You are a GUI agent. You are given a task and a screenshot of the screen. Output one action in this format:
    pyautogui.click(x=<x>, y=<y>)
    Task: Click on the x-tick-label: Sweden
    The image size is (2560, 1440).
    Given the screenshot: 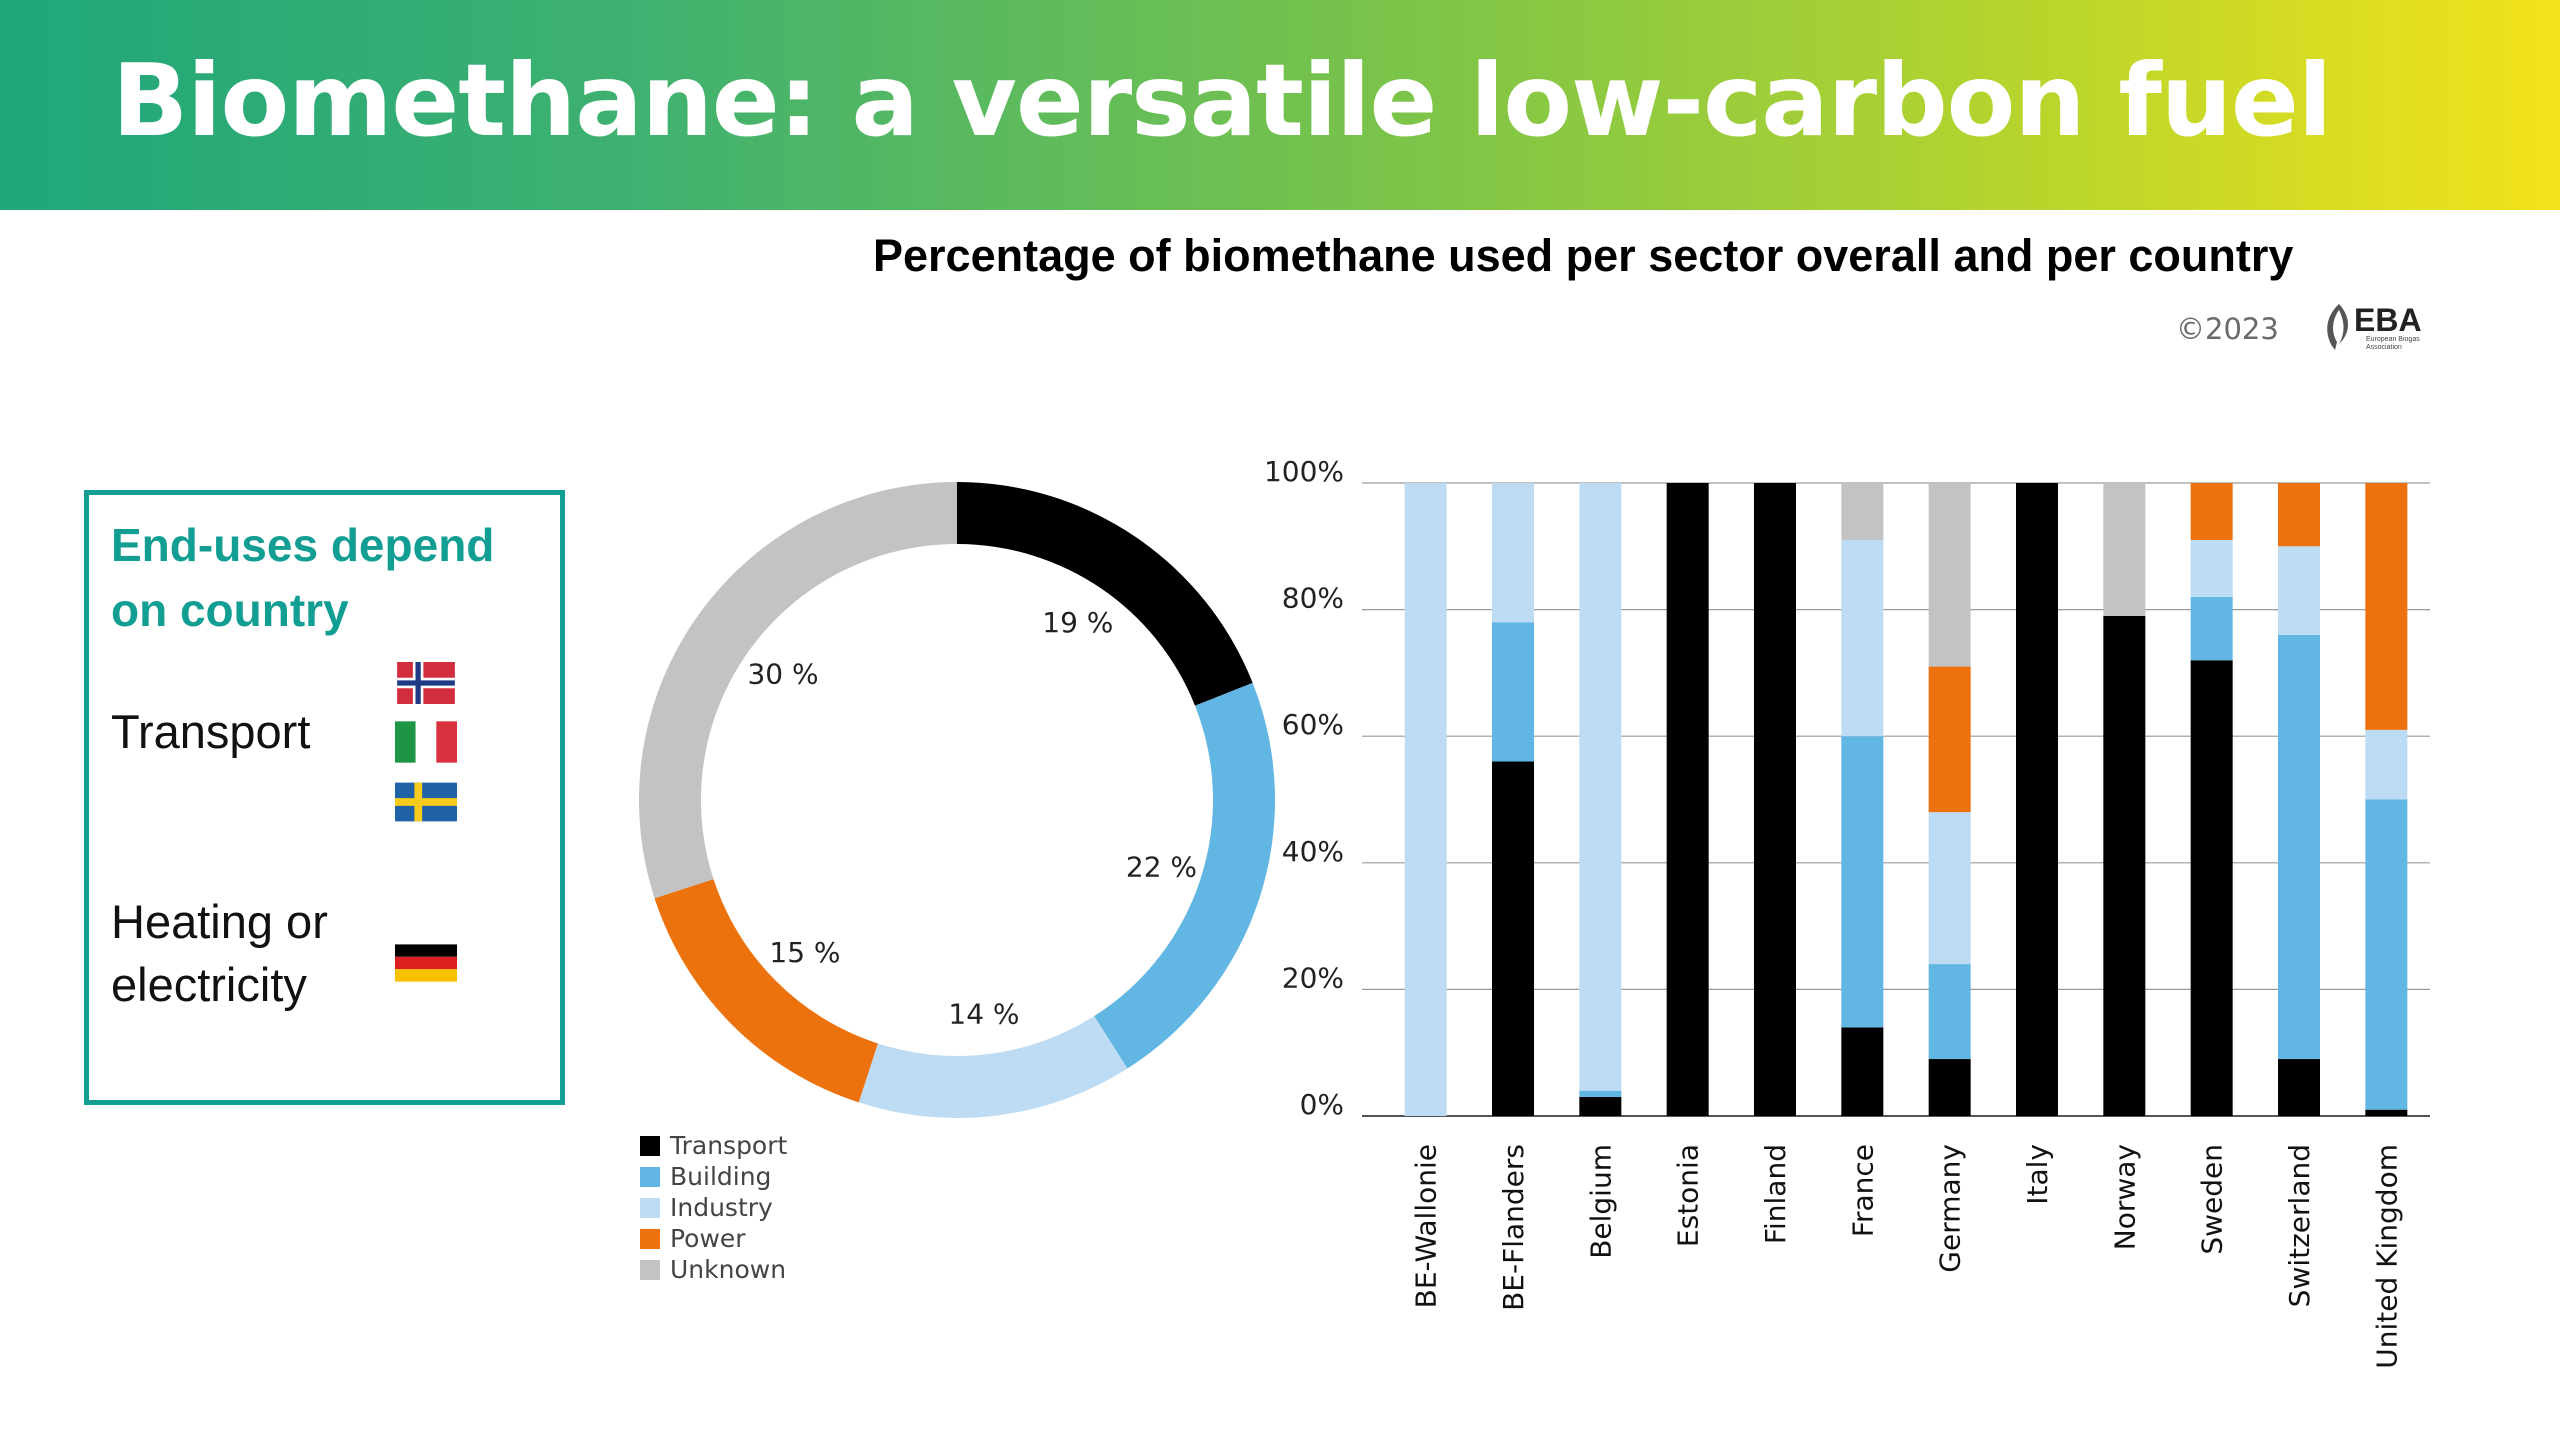 What is the action you would take?
    pyautogui.click(x=2212, y=1199)
    